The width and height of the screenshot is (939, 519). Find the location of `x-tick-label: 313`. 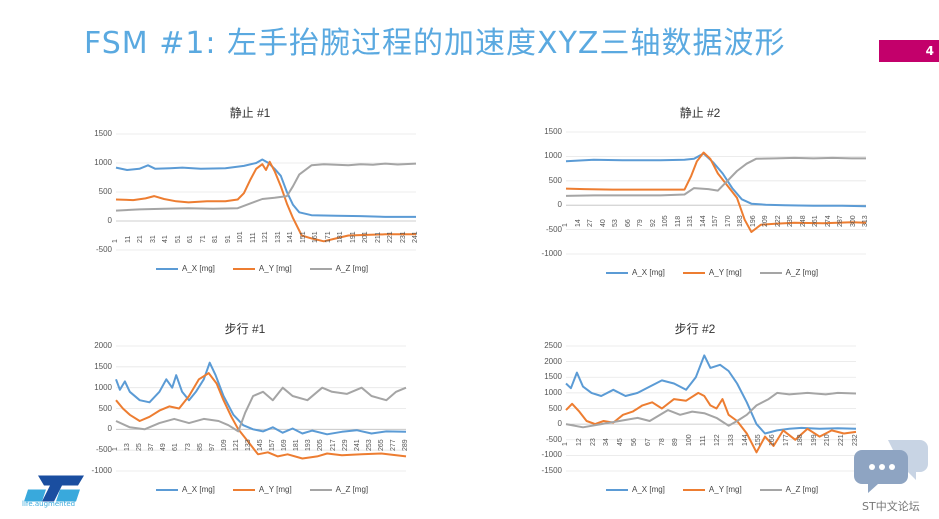

x-tick-label: 313 is located at coordinates (865, 221).